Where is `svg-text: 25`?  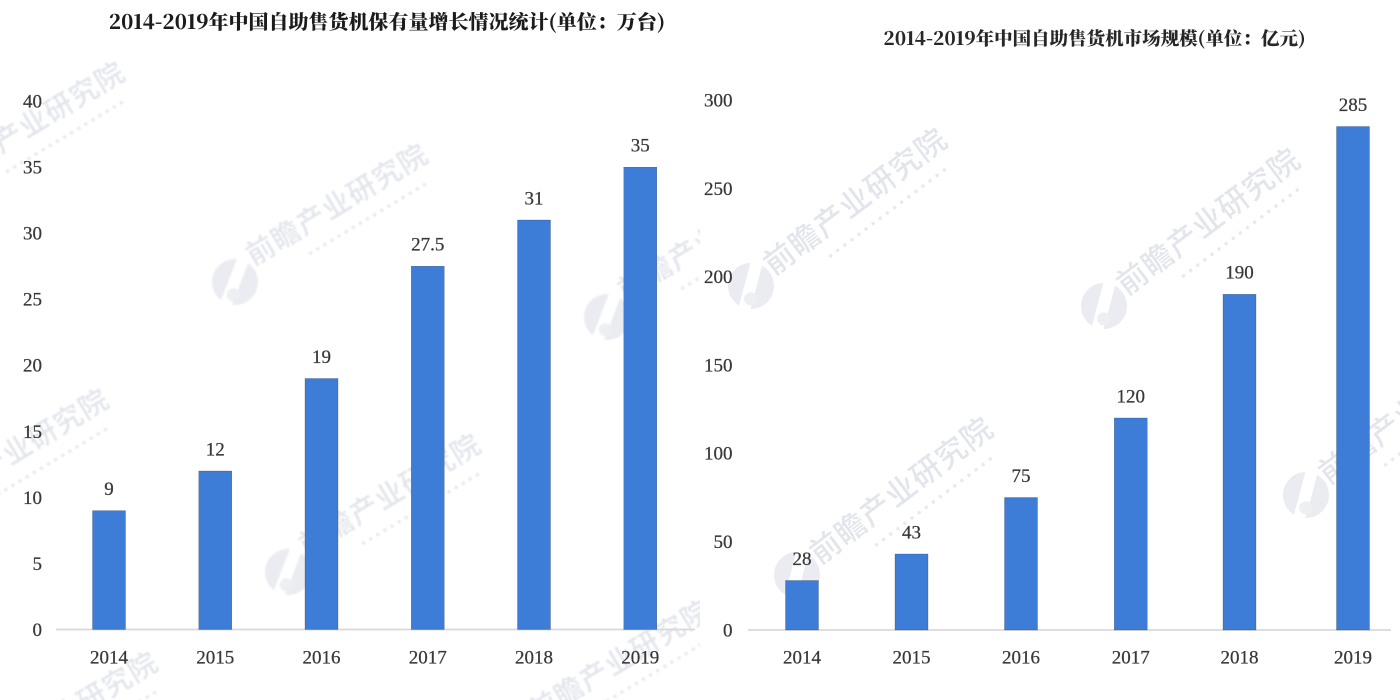
svg-text: 25 is located at coordinates (32, 300).